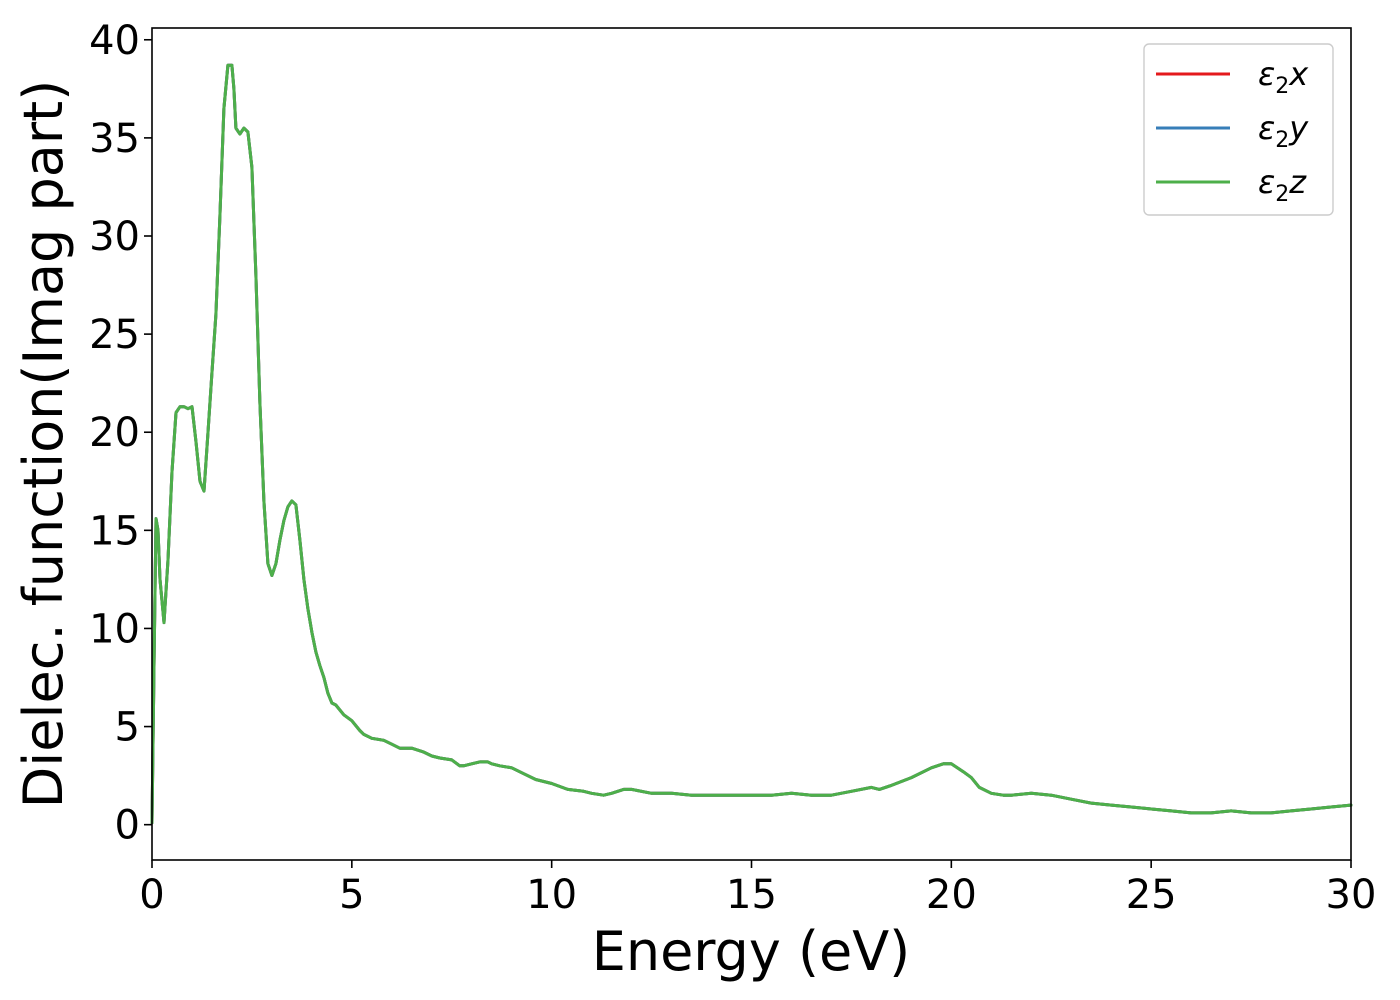  Describe the element at coordinates (751, 951) in the screenshot. I see `x-axis-title: Energy (eV)` at that location.